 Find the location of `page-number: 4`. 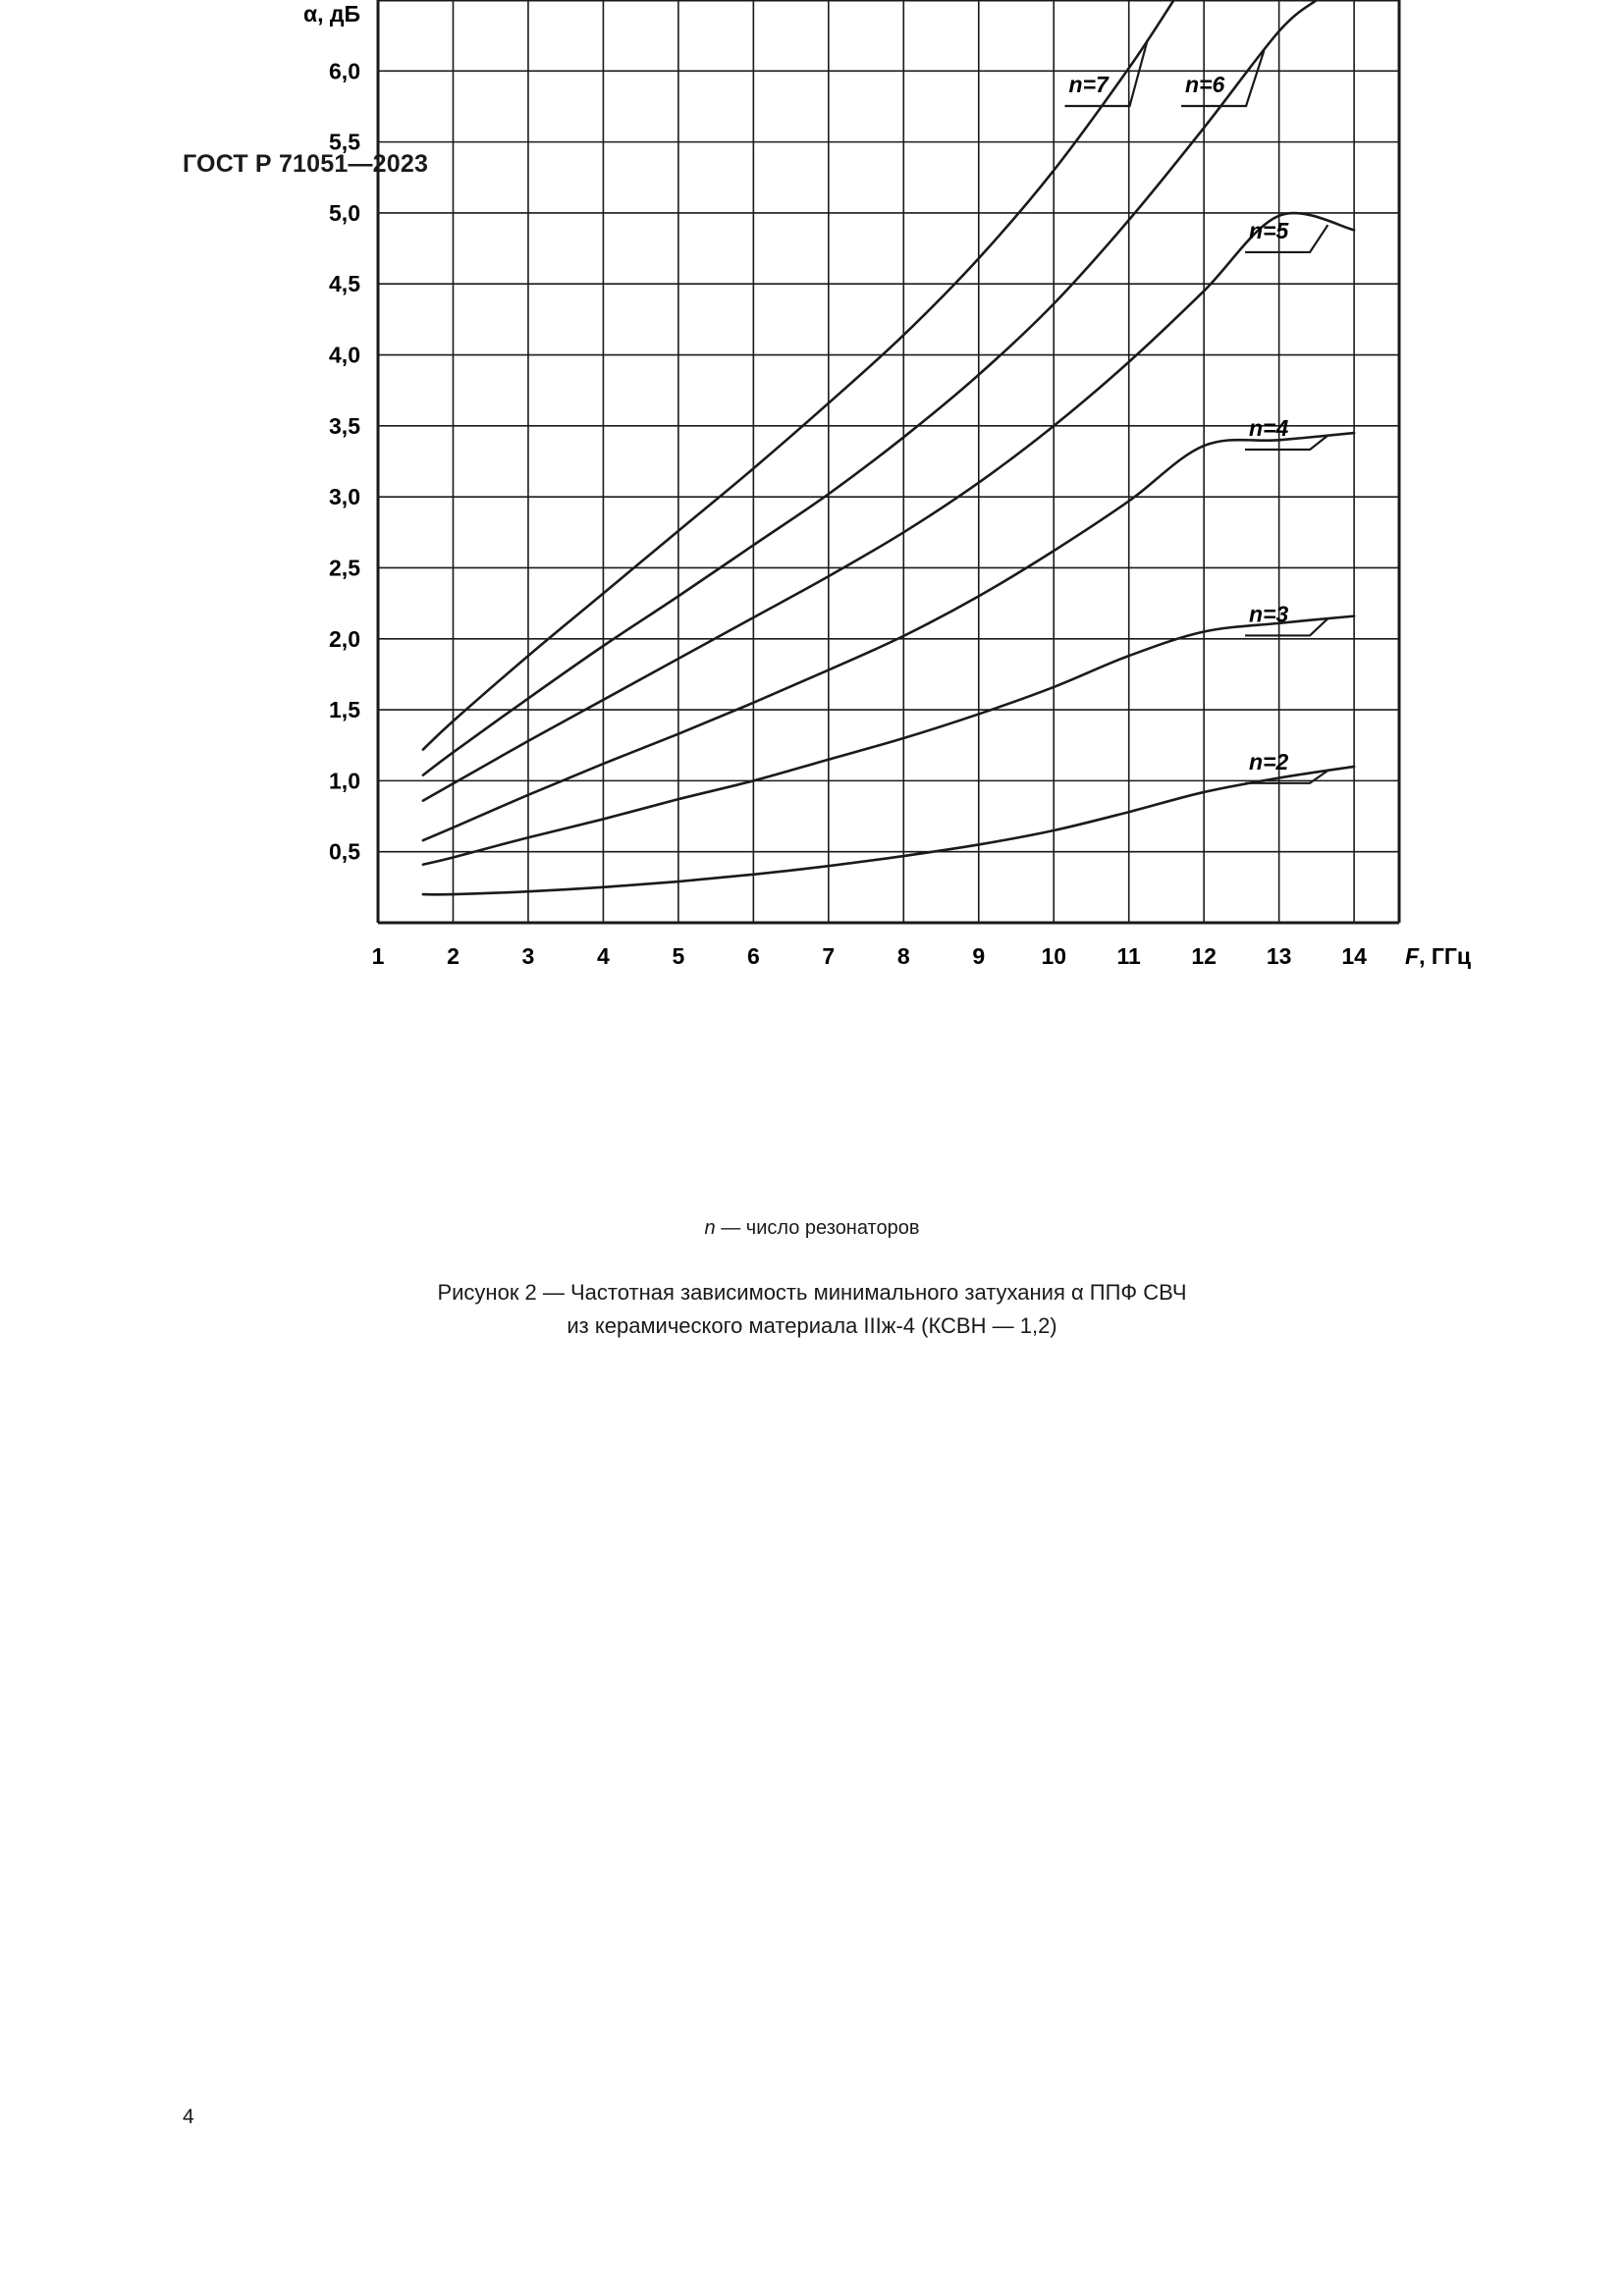

page-number: 4 is located at coordinates (188, 2117).